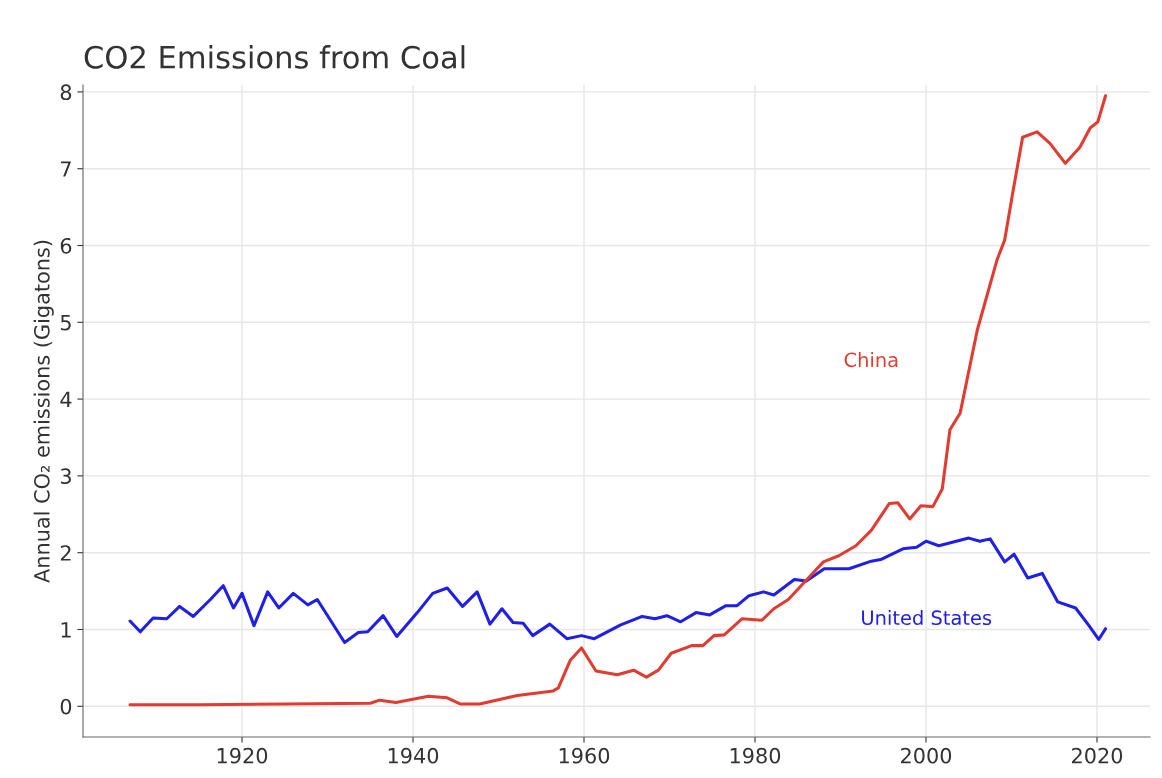 This screenshot has height=778, width=1162. Describe the element at coordinates (66, 169) in the screenshot. I see `y-tick-label: 7` at that location.